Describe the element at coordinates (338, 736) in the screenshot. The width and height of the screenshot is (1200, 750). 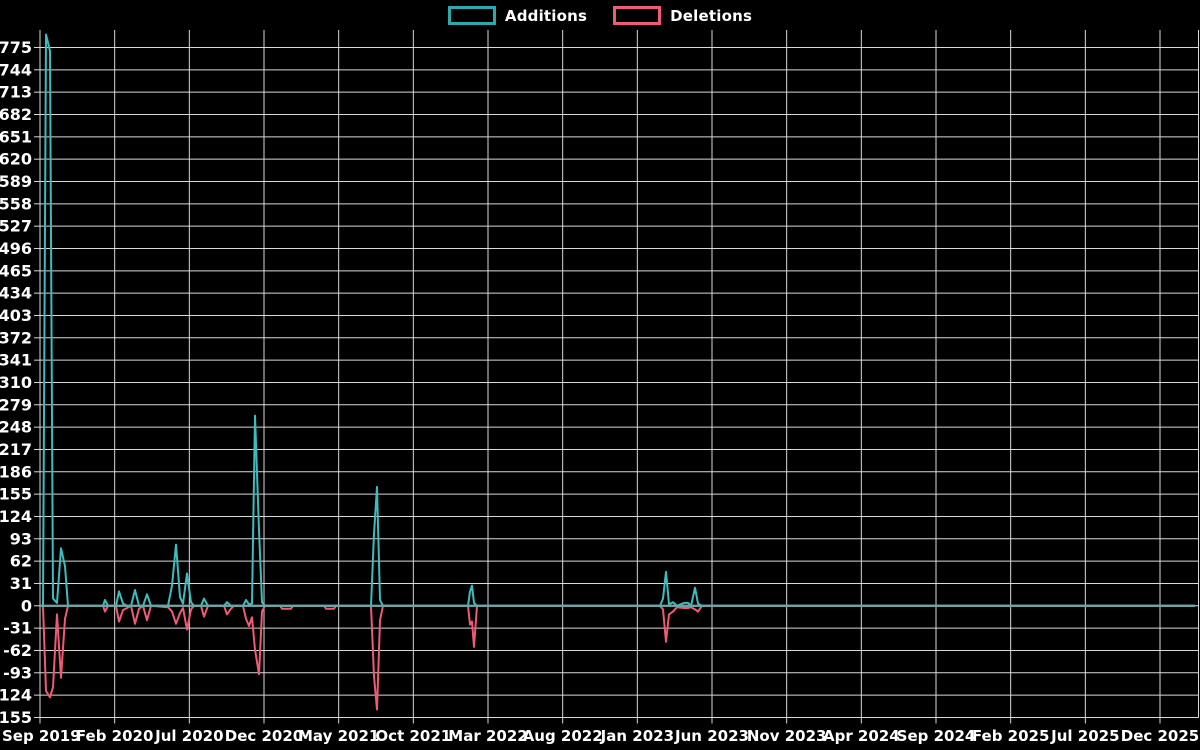
I see `x-tick-label: May 2021` at that location.